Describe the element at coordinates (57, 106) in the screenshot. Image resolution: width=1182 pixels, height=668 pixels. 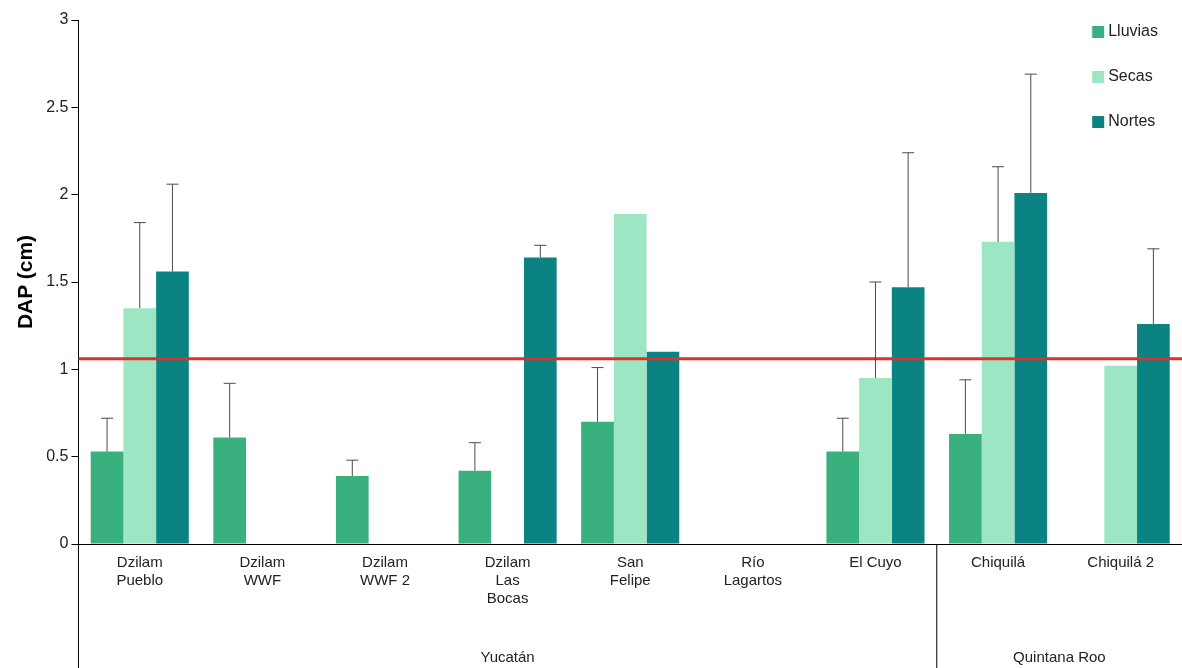
I see `y-tick-label: 2.5` at that location.